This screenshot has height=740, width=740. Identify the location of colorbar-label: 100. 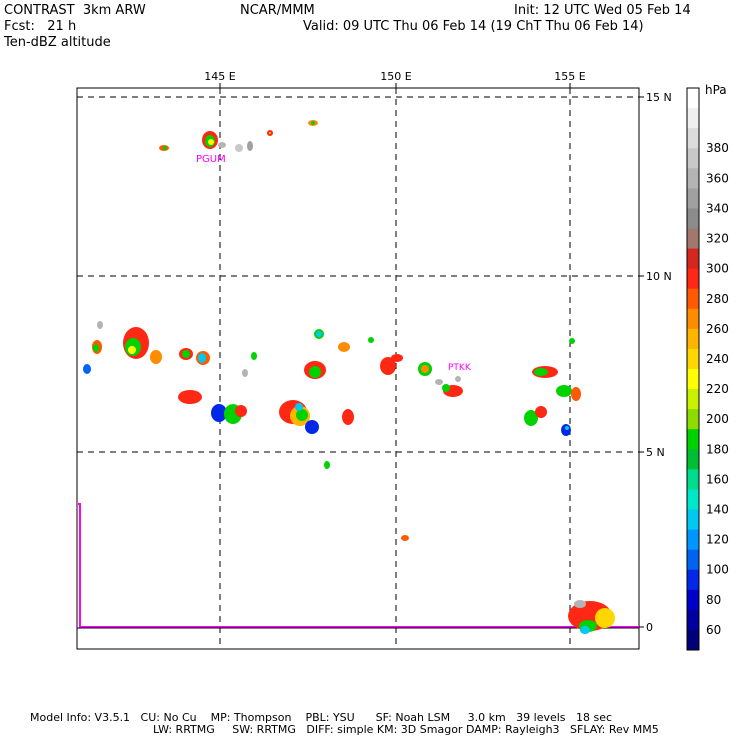
(717, 570).